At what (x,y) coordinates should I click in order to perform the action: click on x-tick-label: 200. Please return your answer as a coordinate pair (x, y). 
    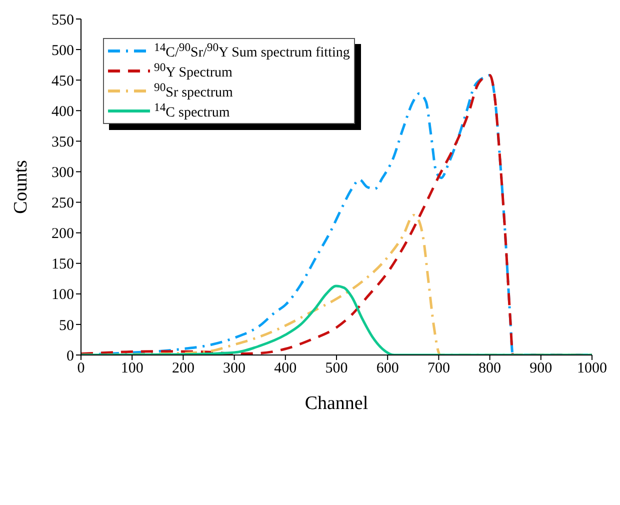
    Looking at the image, I should click on (183, 368).